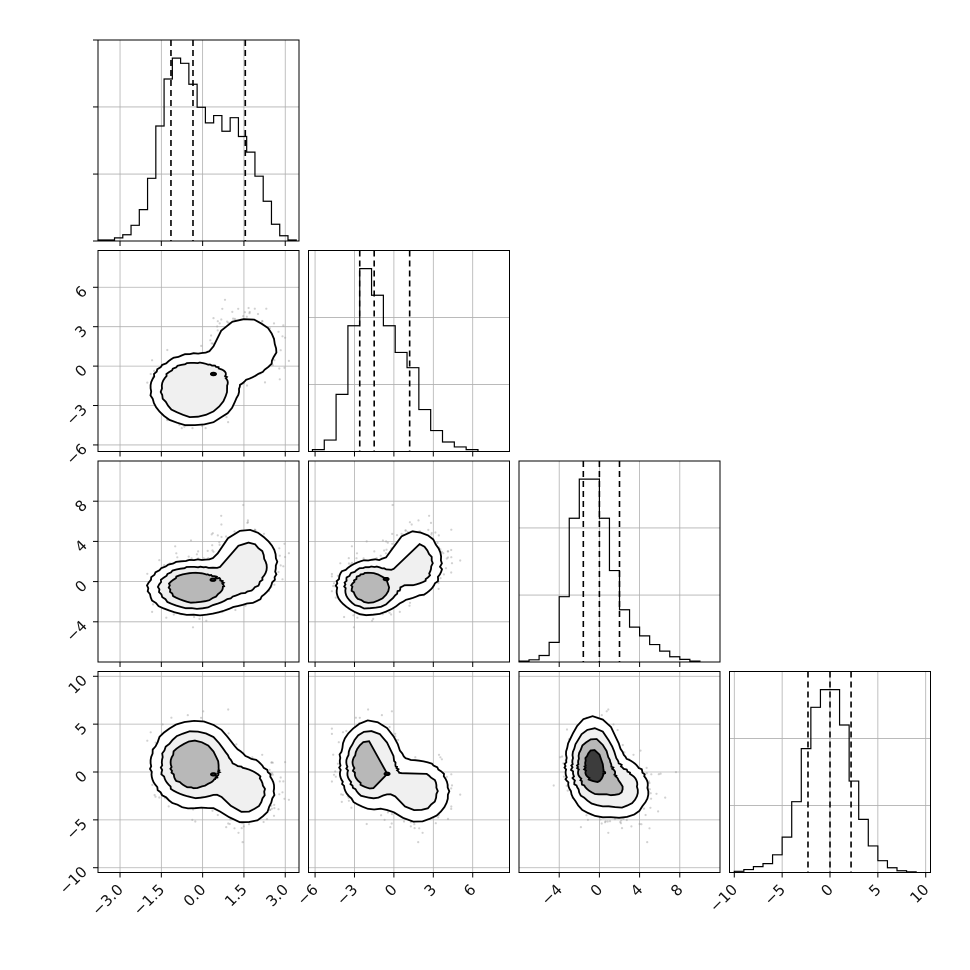 The width and height of the screenshot is (970, 970). What do you see at coordinates (78, 684) in the screenshot?
I see `y-tick-label: 10` at bounding box center [78, 684].